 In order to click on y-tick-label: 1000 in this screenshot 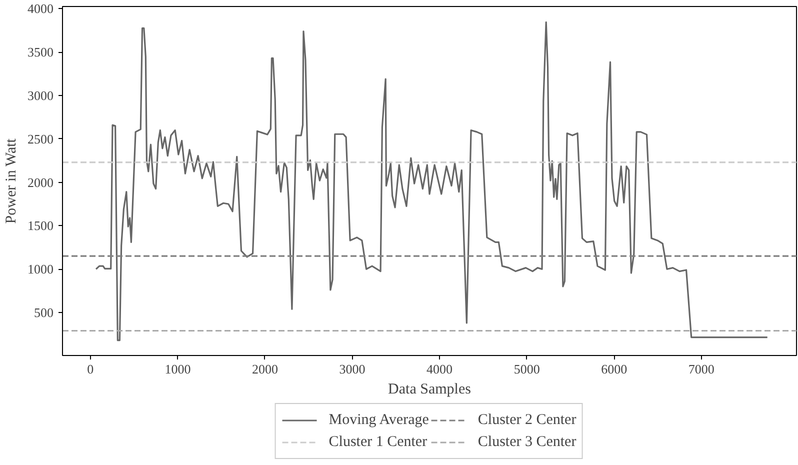, I will do `click(41, 269)`.